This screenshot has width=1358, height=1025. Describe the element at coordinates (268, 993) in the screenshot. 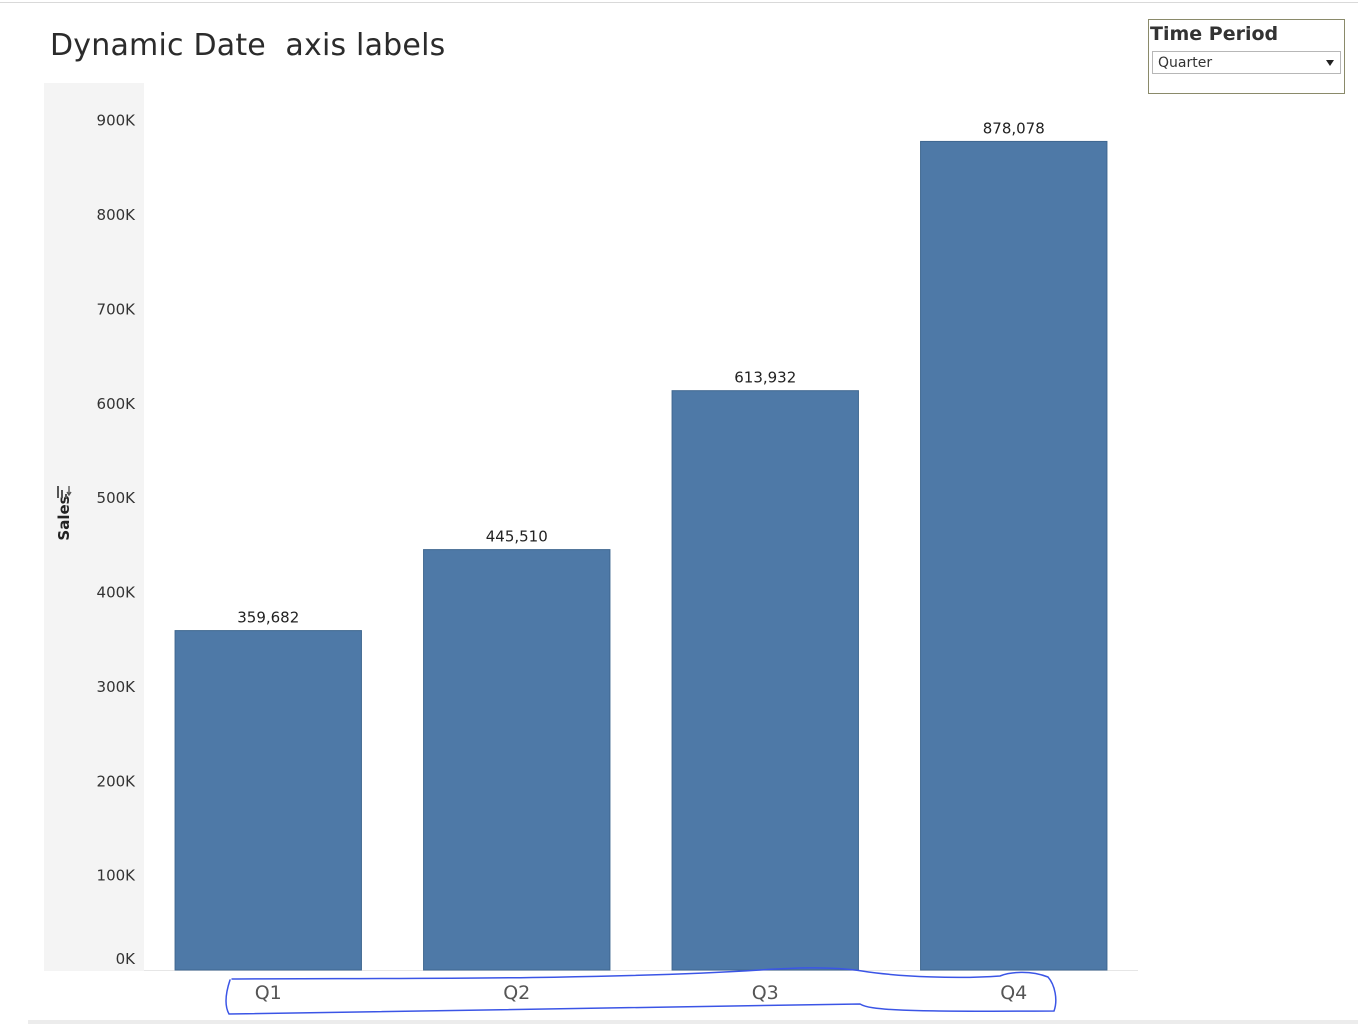

I see `x-tick-label: Q1` at that location.